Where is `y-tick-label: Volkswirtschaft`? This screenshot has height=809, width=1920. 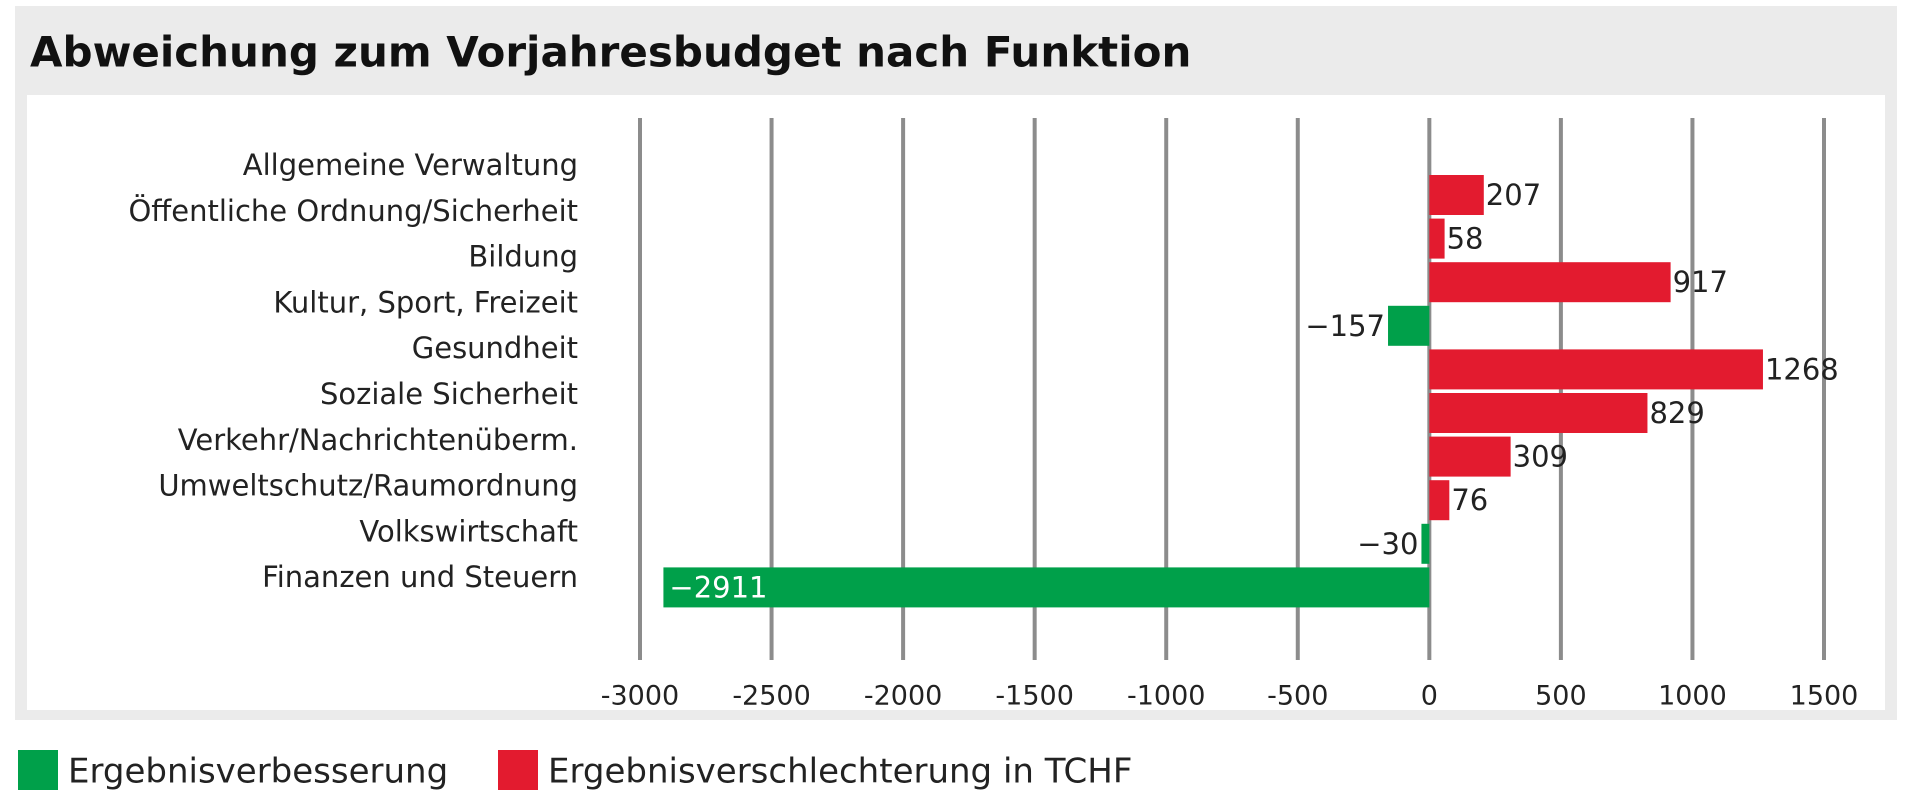 y-tick-label: Volkswirtschaft is located at coordinates (468, 531).